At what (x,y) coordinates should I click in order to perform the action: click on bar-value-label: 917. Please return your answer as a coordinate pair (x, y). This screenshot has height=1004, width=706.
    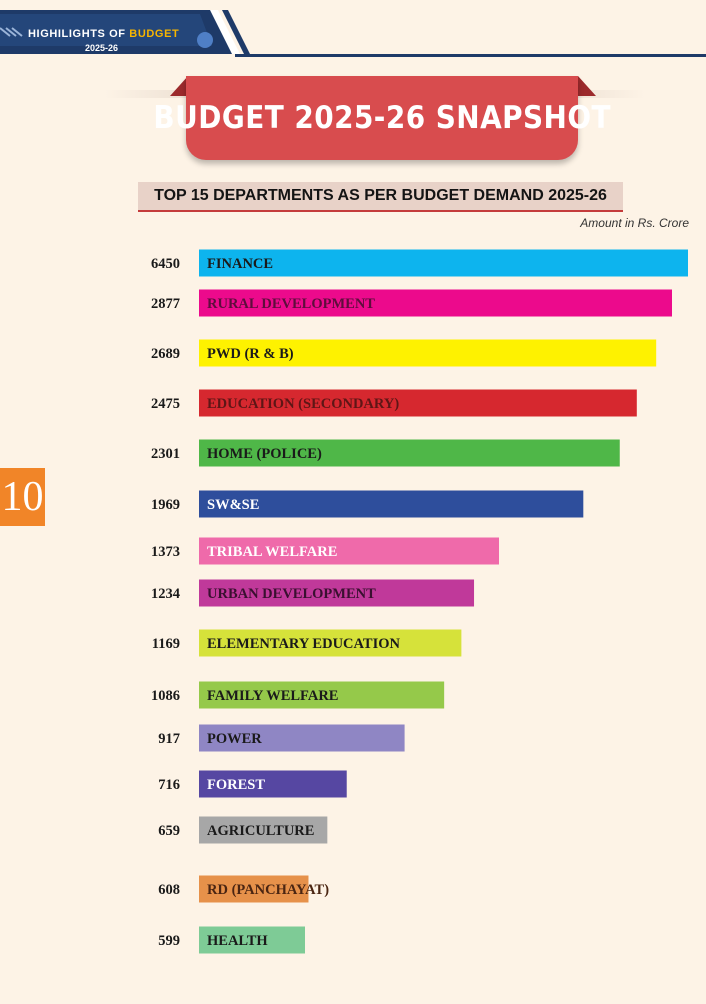
    Looking at the image, I should click on (169, 739).